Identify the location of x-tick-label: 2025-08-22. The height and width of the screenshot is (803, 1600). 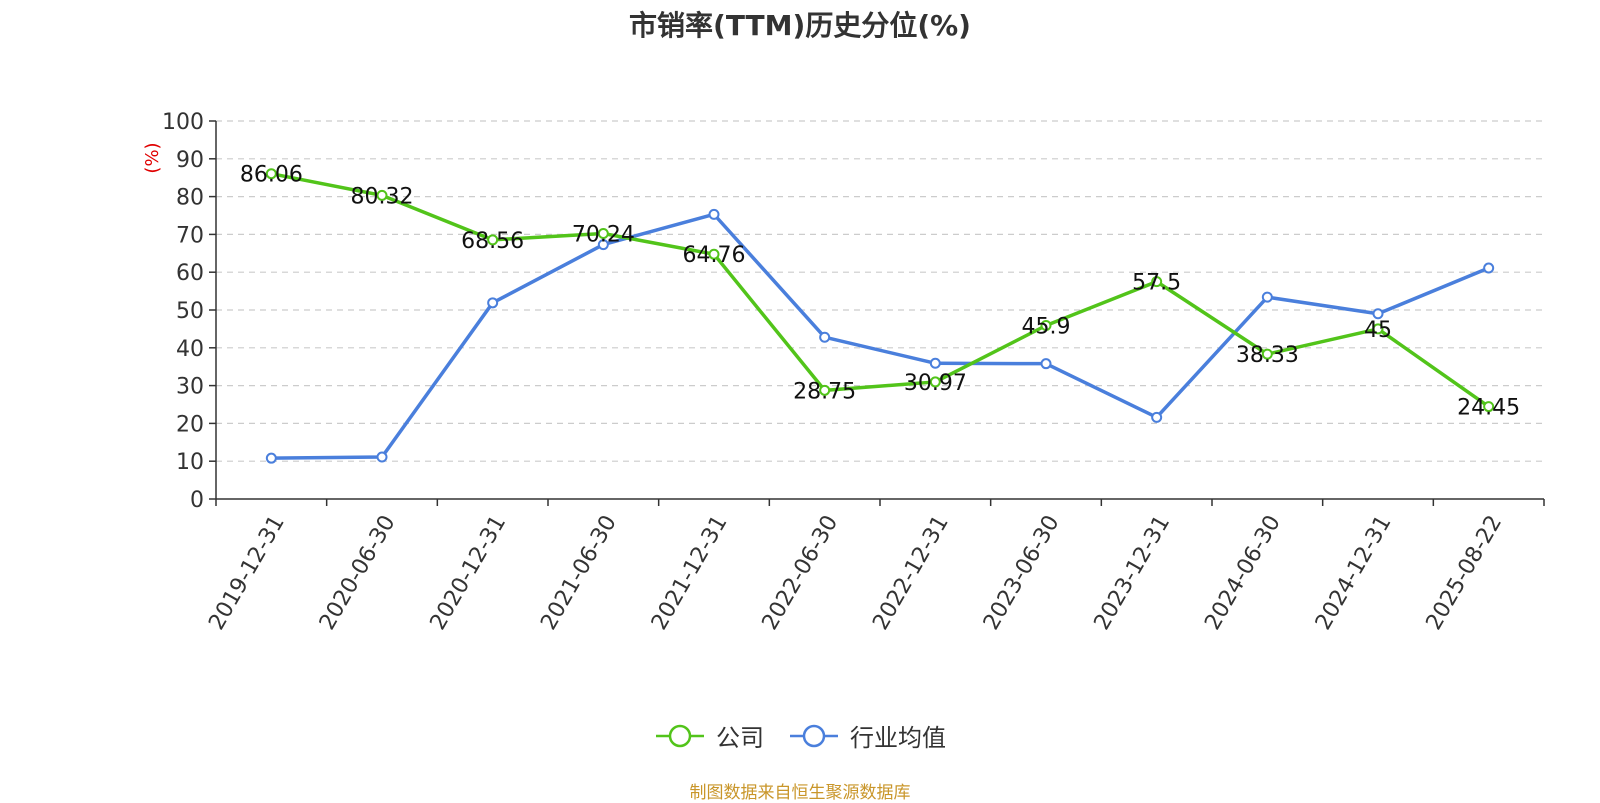
(1465, 572).